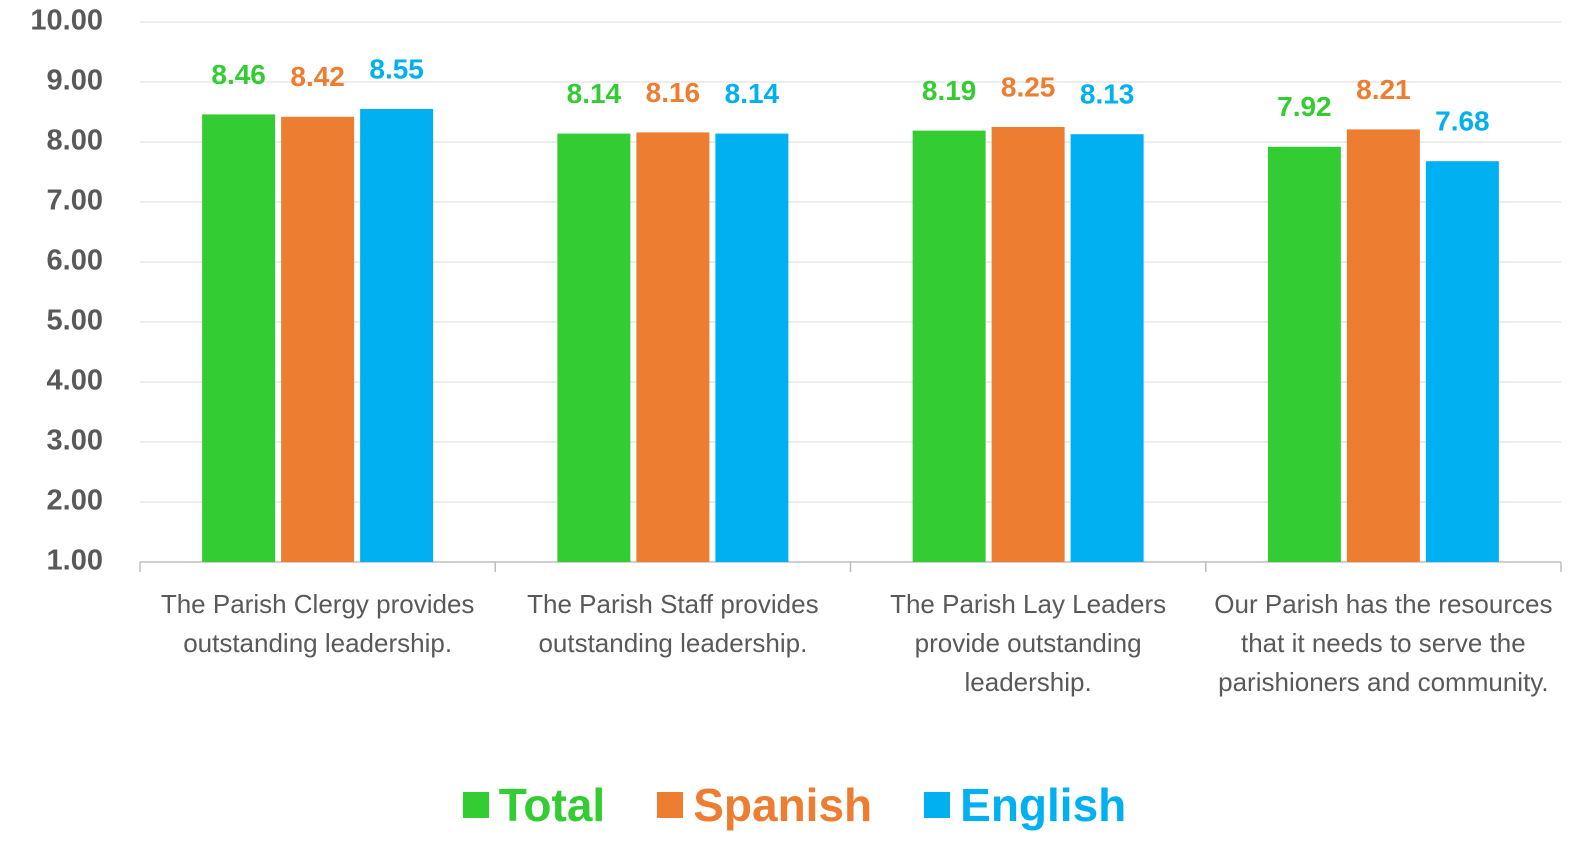 This screenshot has height=847, width=1589. Describe the element at coordinates (75, 141) in the screenshot. I see `y-tick-label: 8.00` at that location.